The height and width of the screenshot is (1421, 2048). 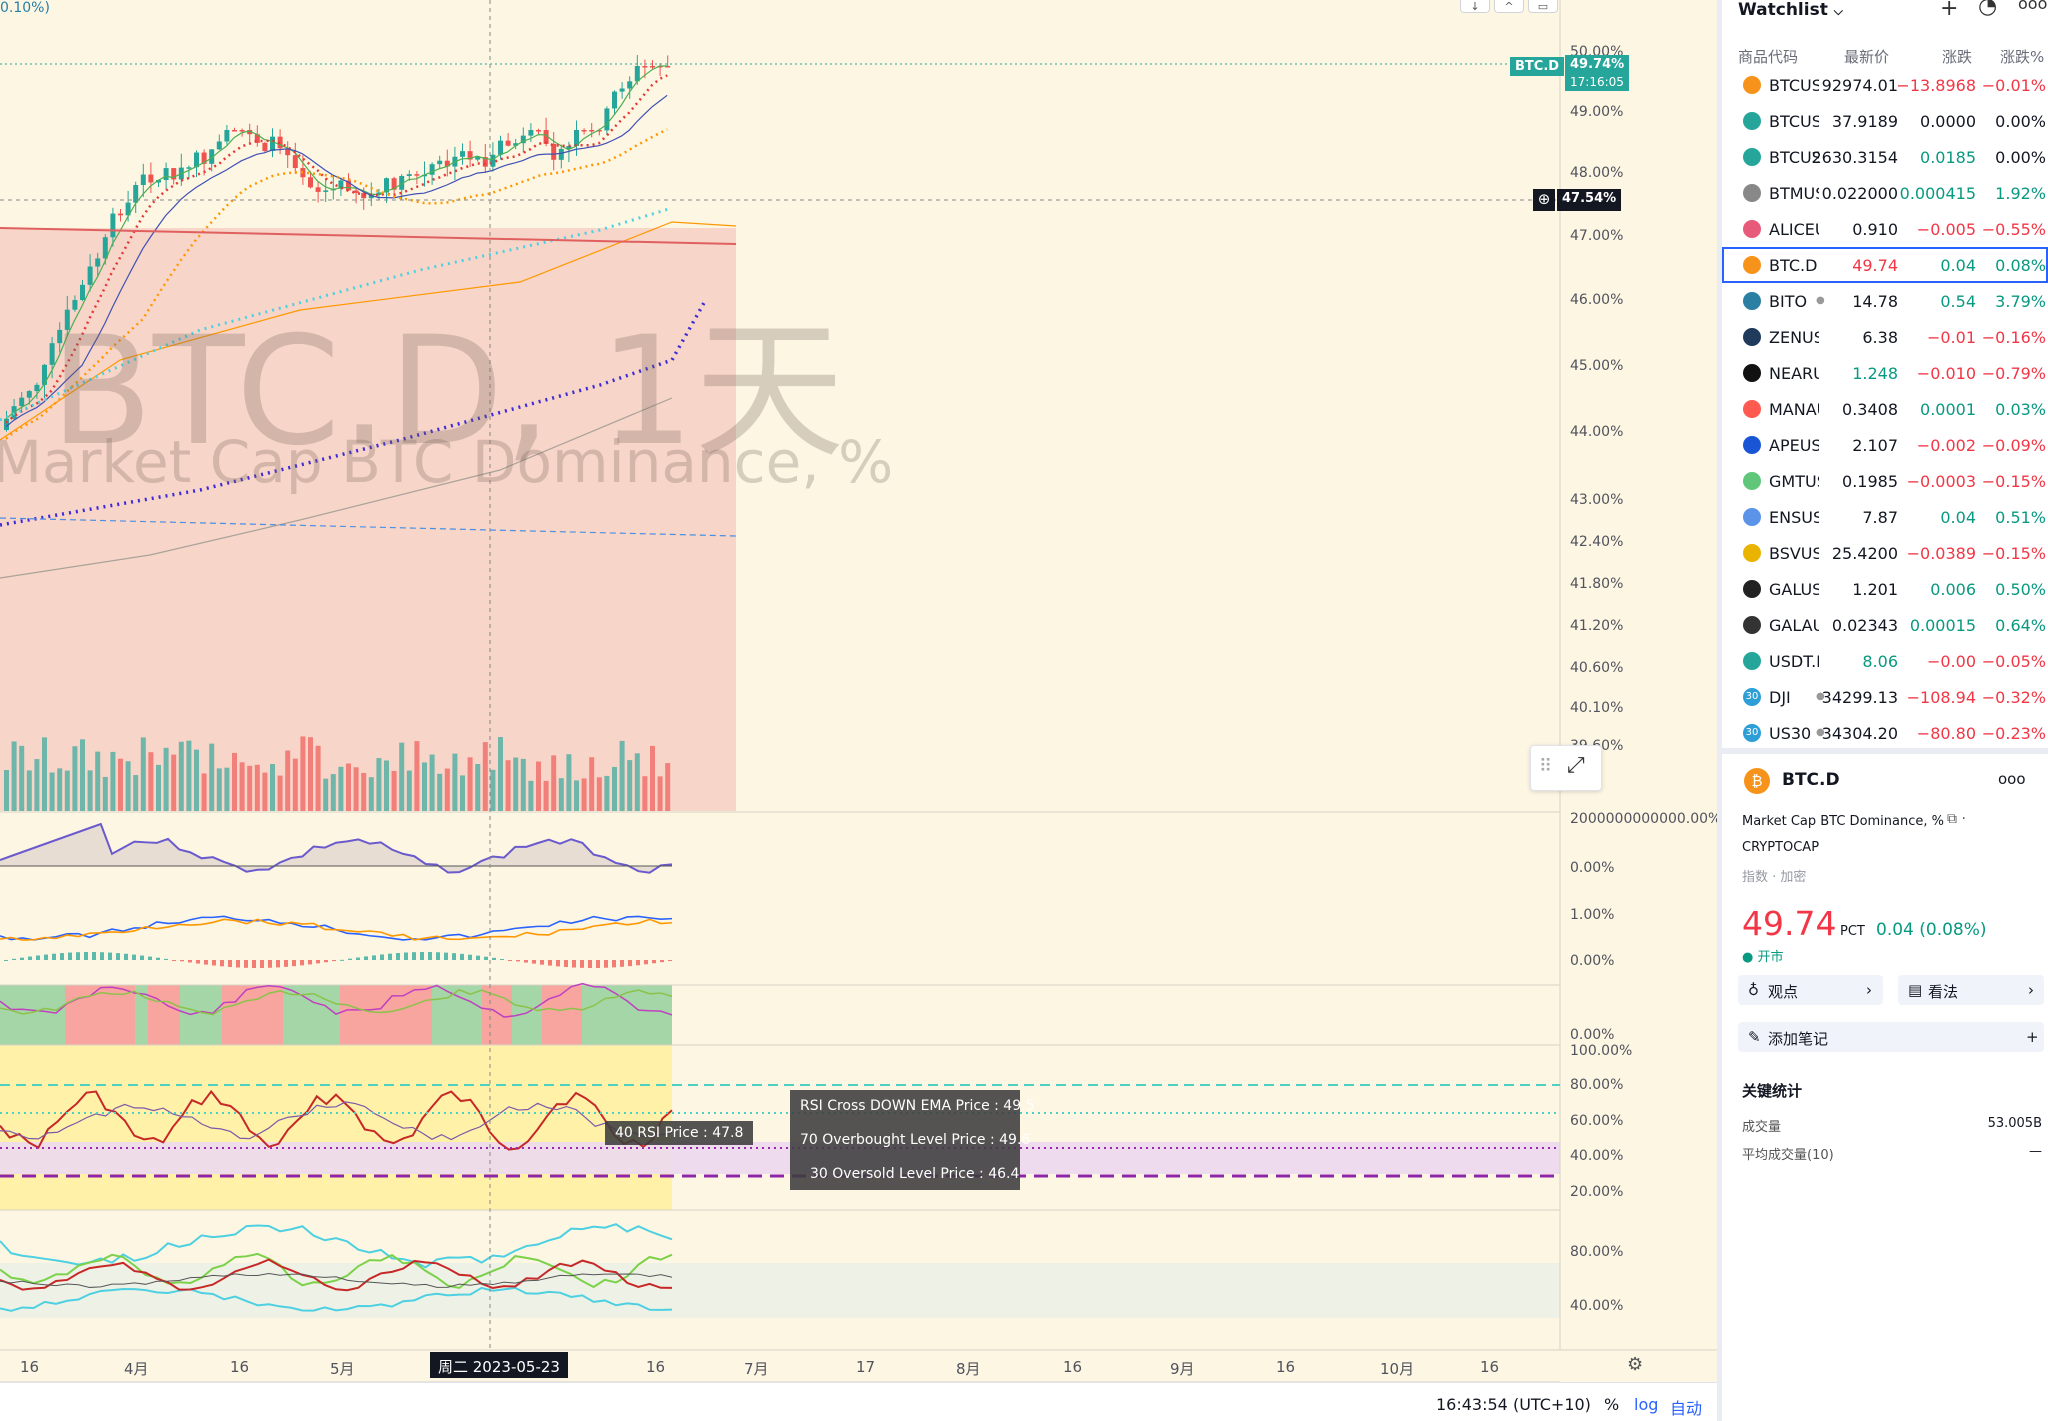 What do you see at coordinates (1544, 200) in the screenshot?
I see `add-alert-plus-icon: ⊕` at bounding box center [1544, 200].